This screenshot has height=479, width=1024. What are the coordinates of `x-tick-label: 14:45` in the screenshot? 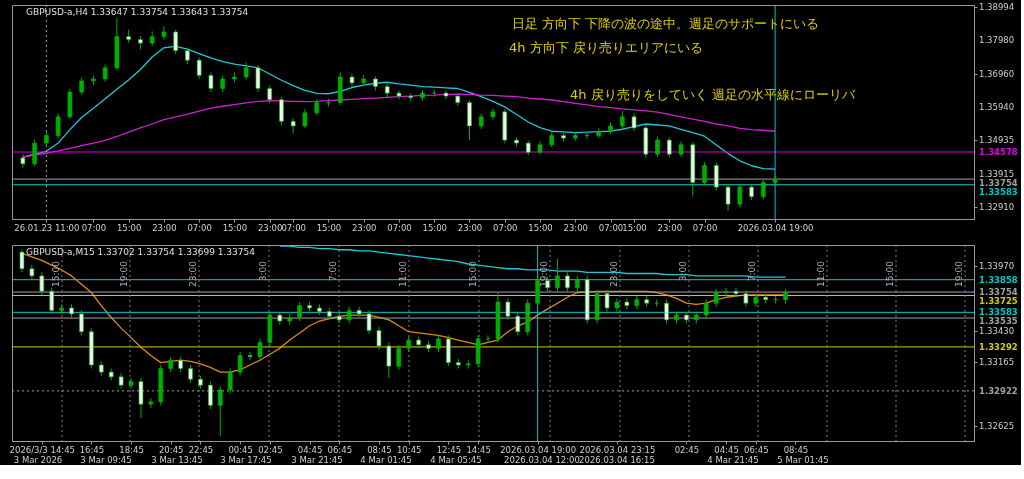 It's located at (478, 449).